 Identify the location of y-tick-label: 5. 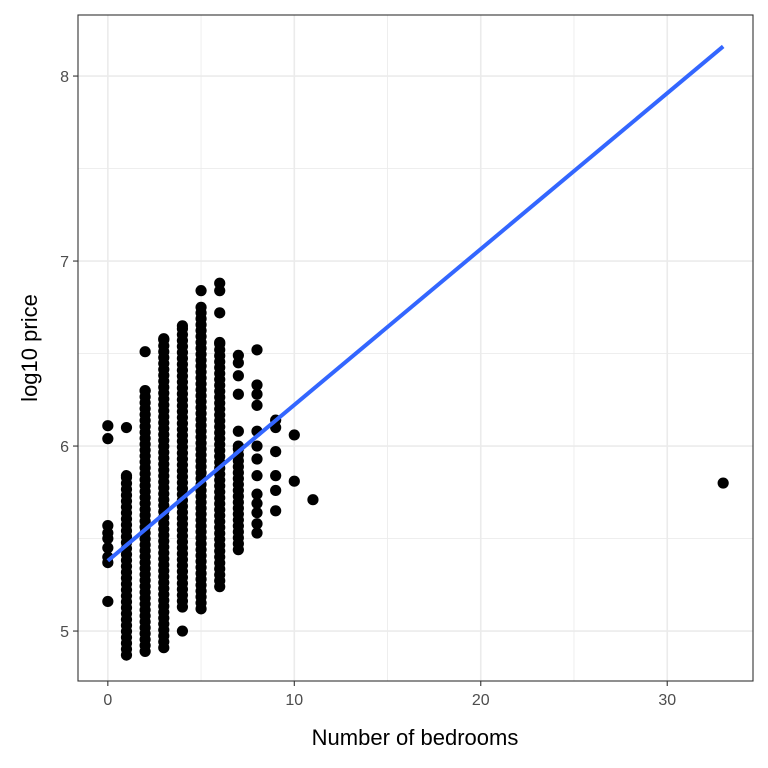
(64, 632).